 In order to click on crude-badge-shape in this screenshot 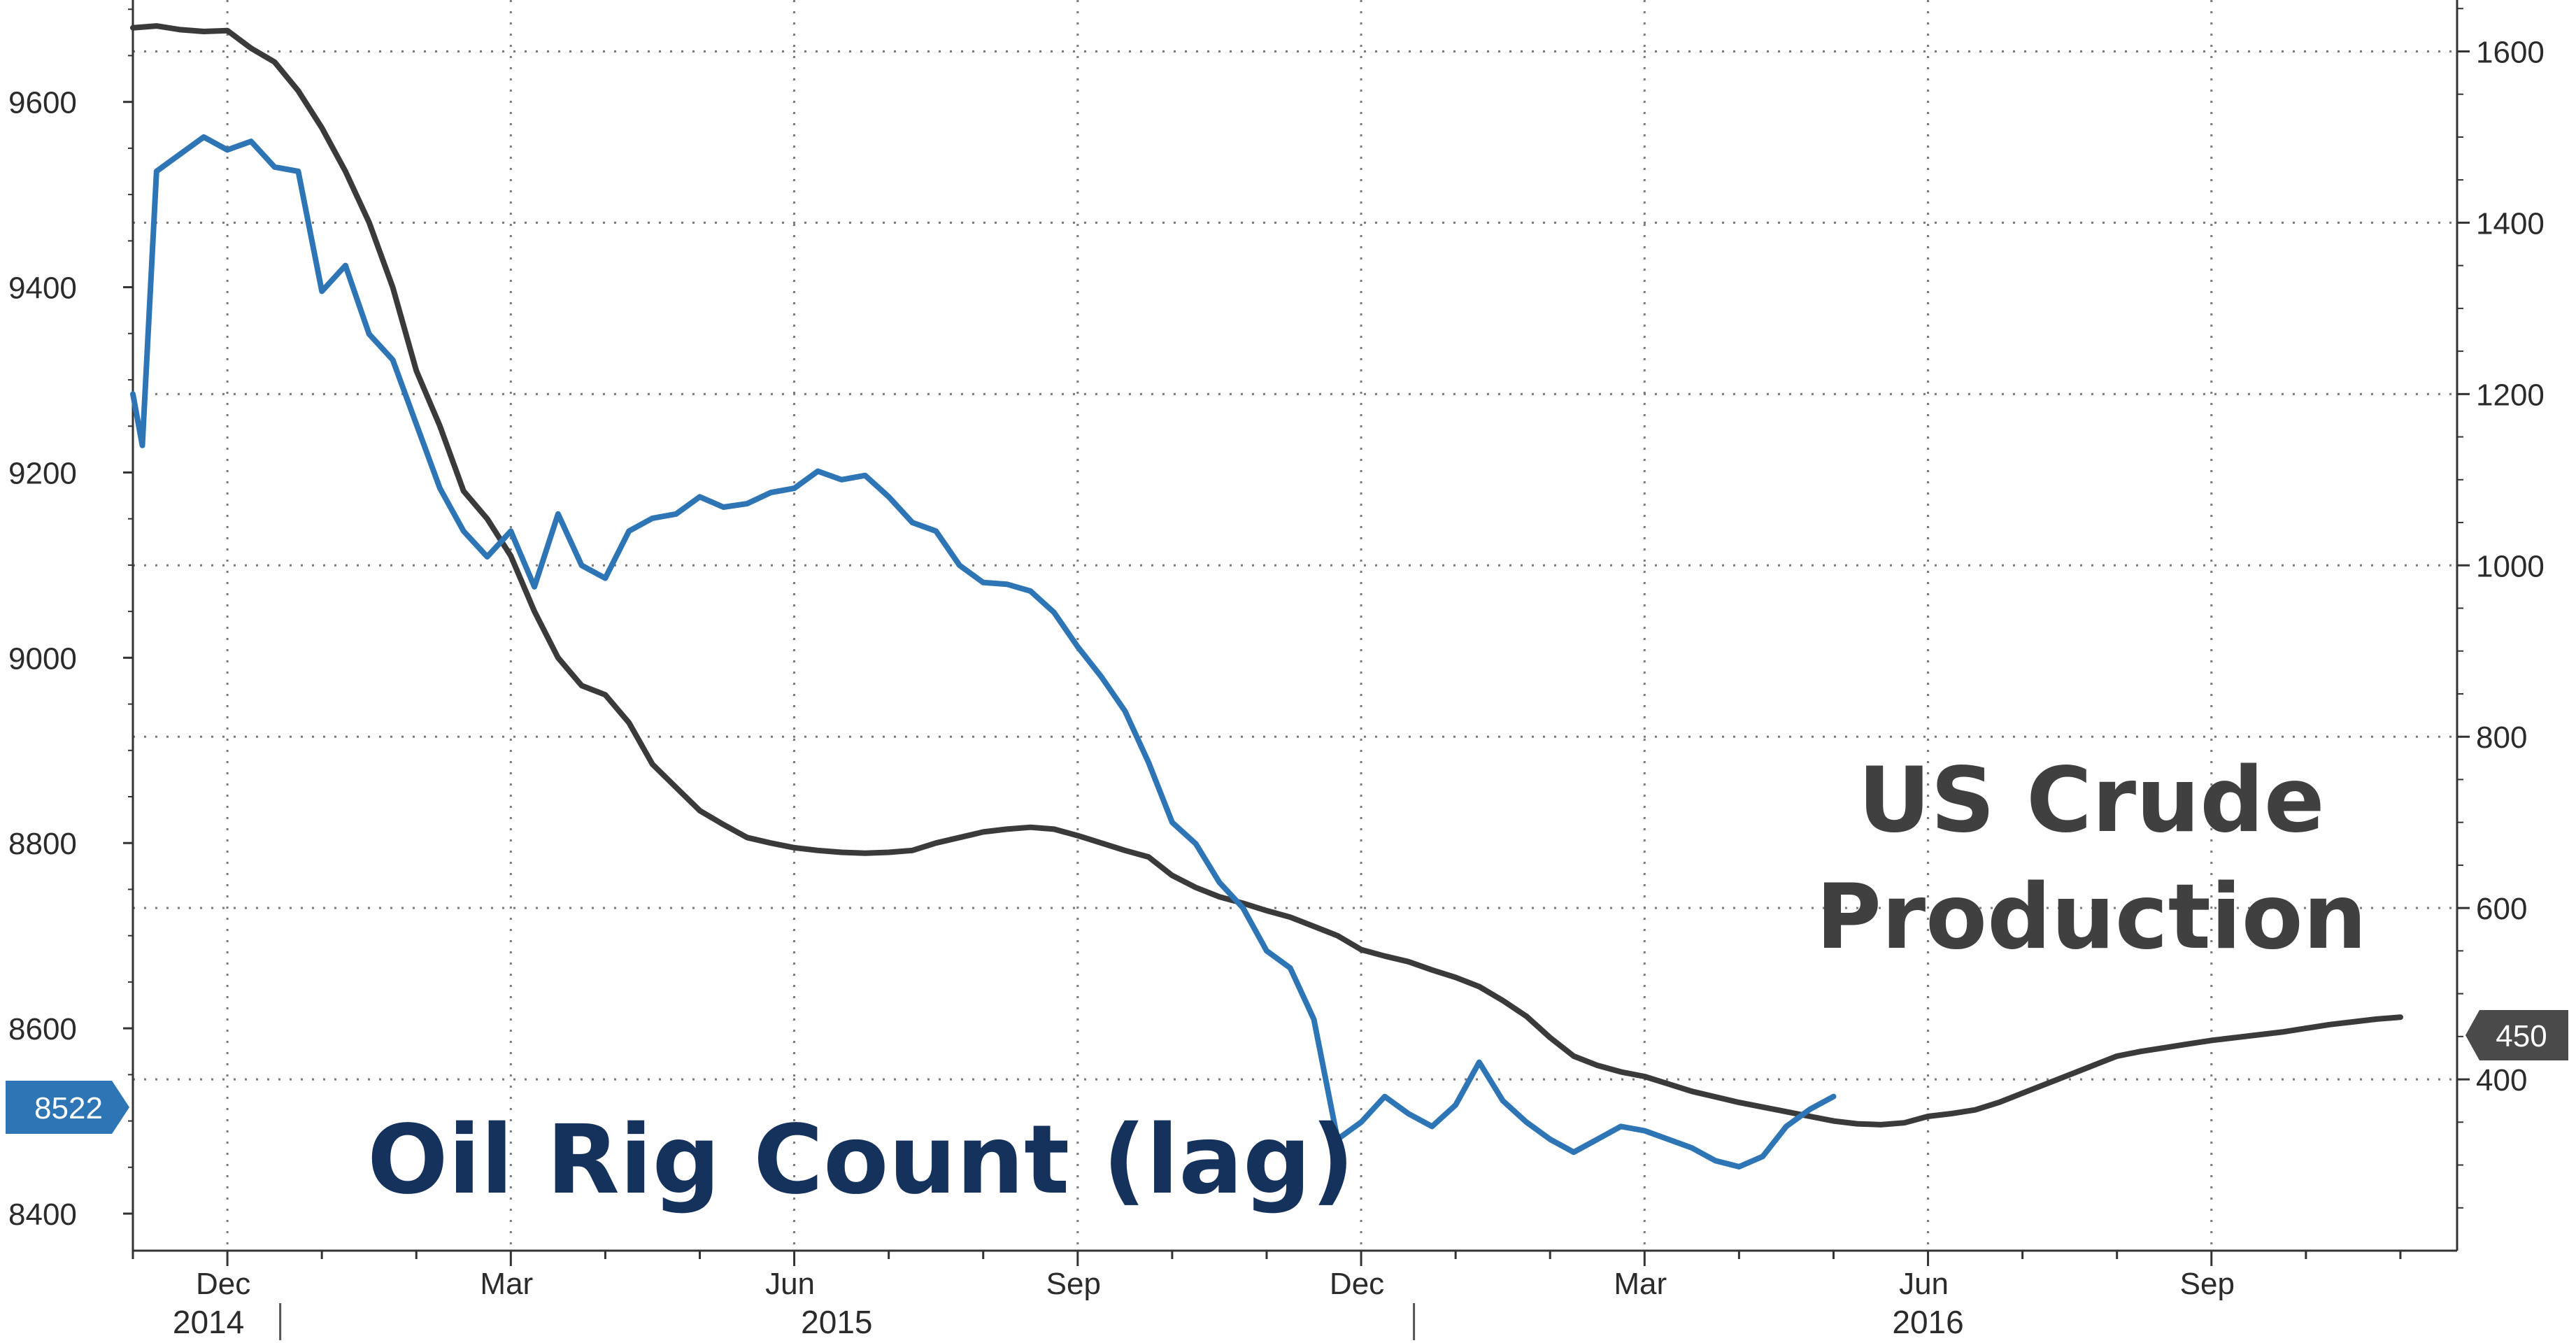, I will do `click(2516, 1035)`.